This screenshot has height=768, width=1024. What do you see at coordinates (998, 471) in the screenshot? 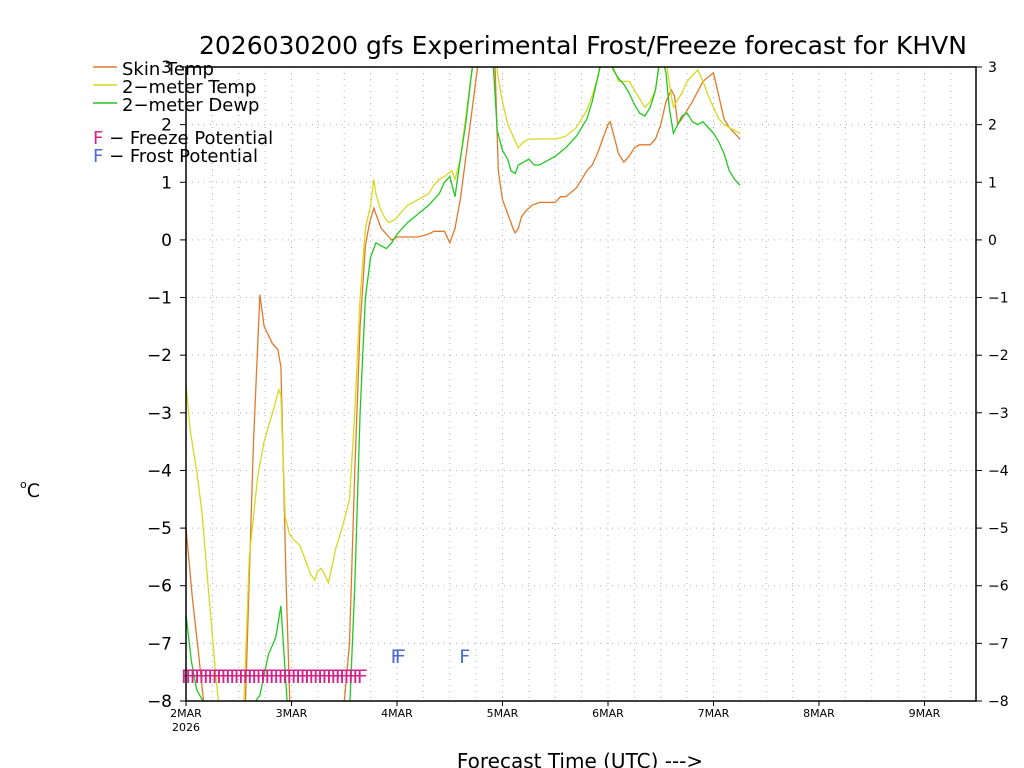
I see `y-tick-label-right: −4` at bounding box center [998, 471].